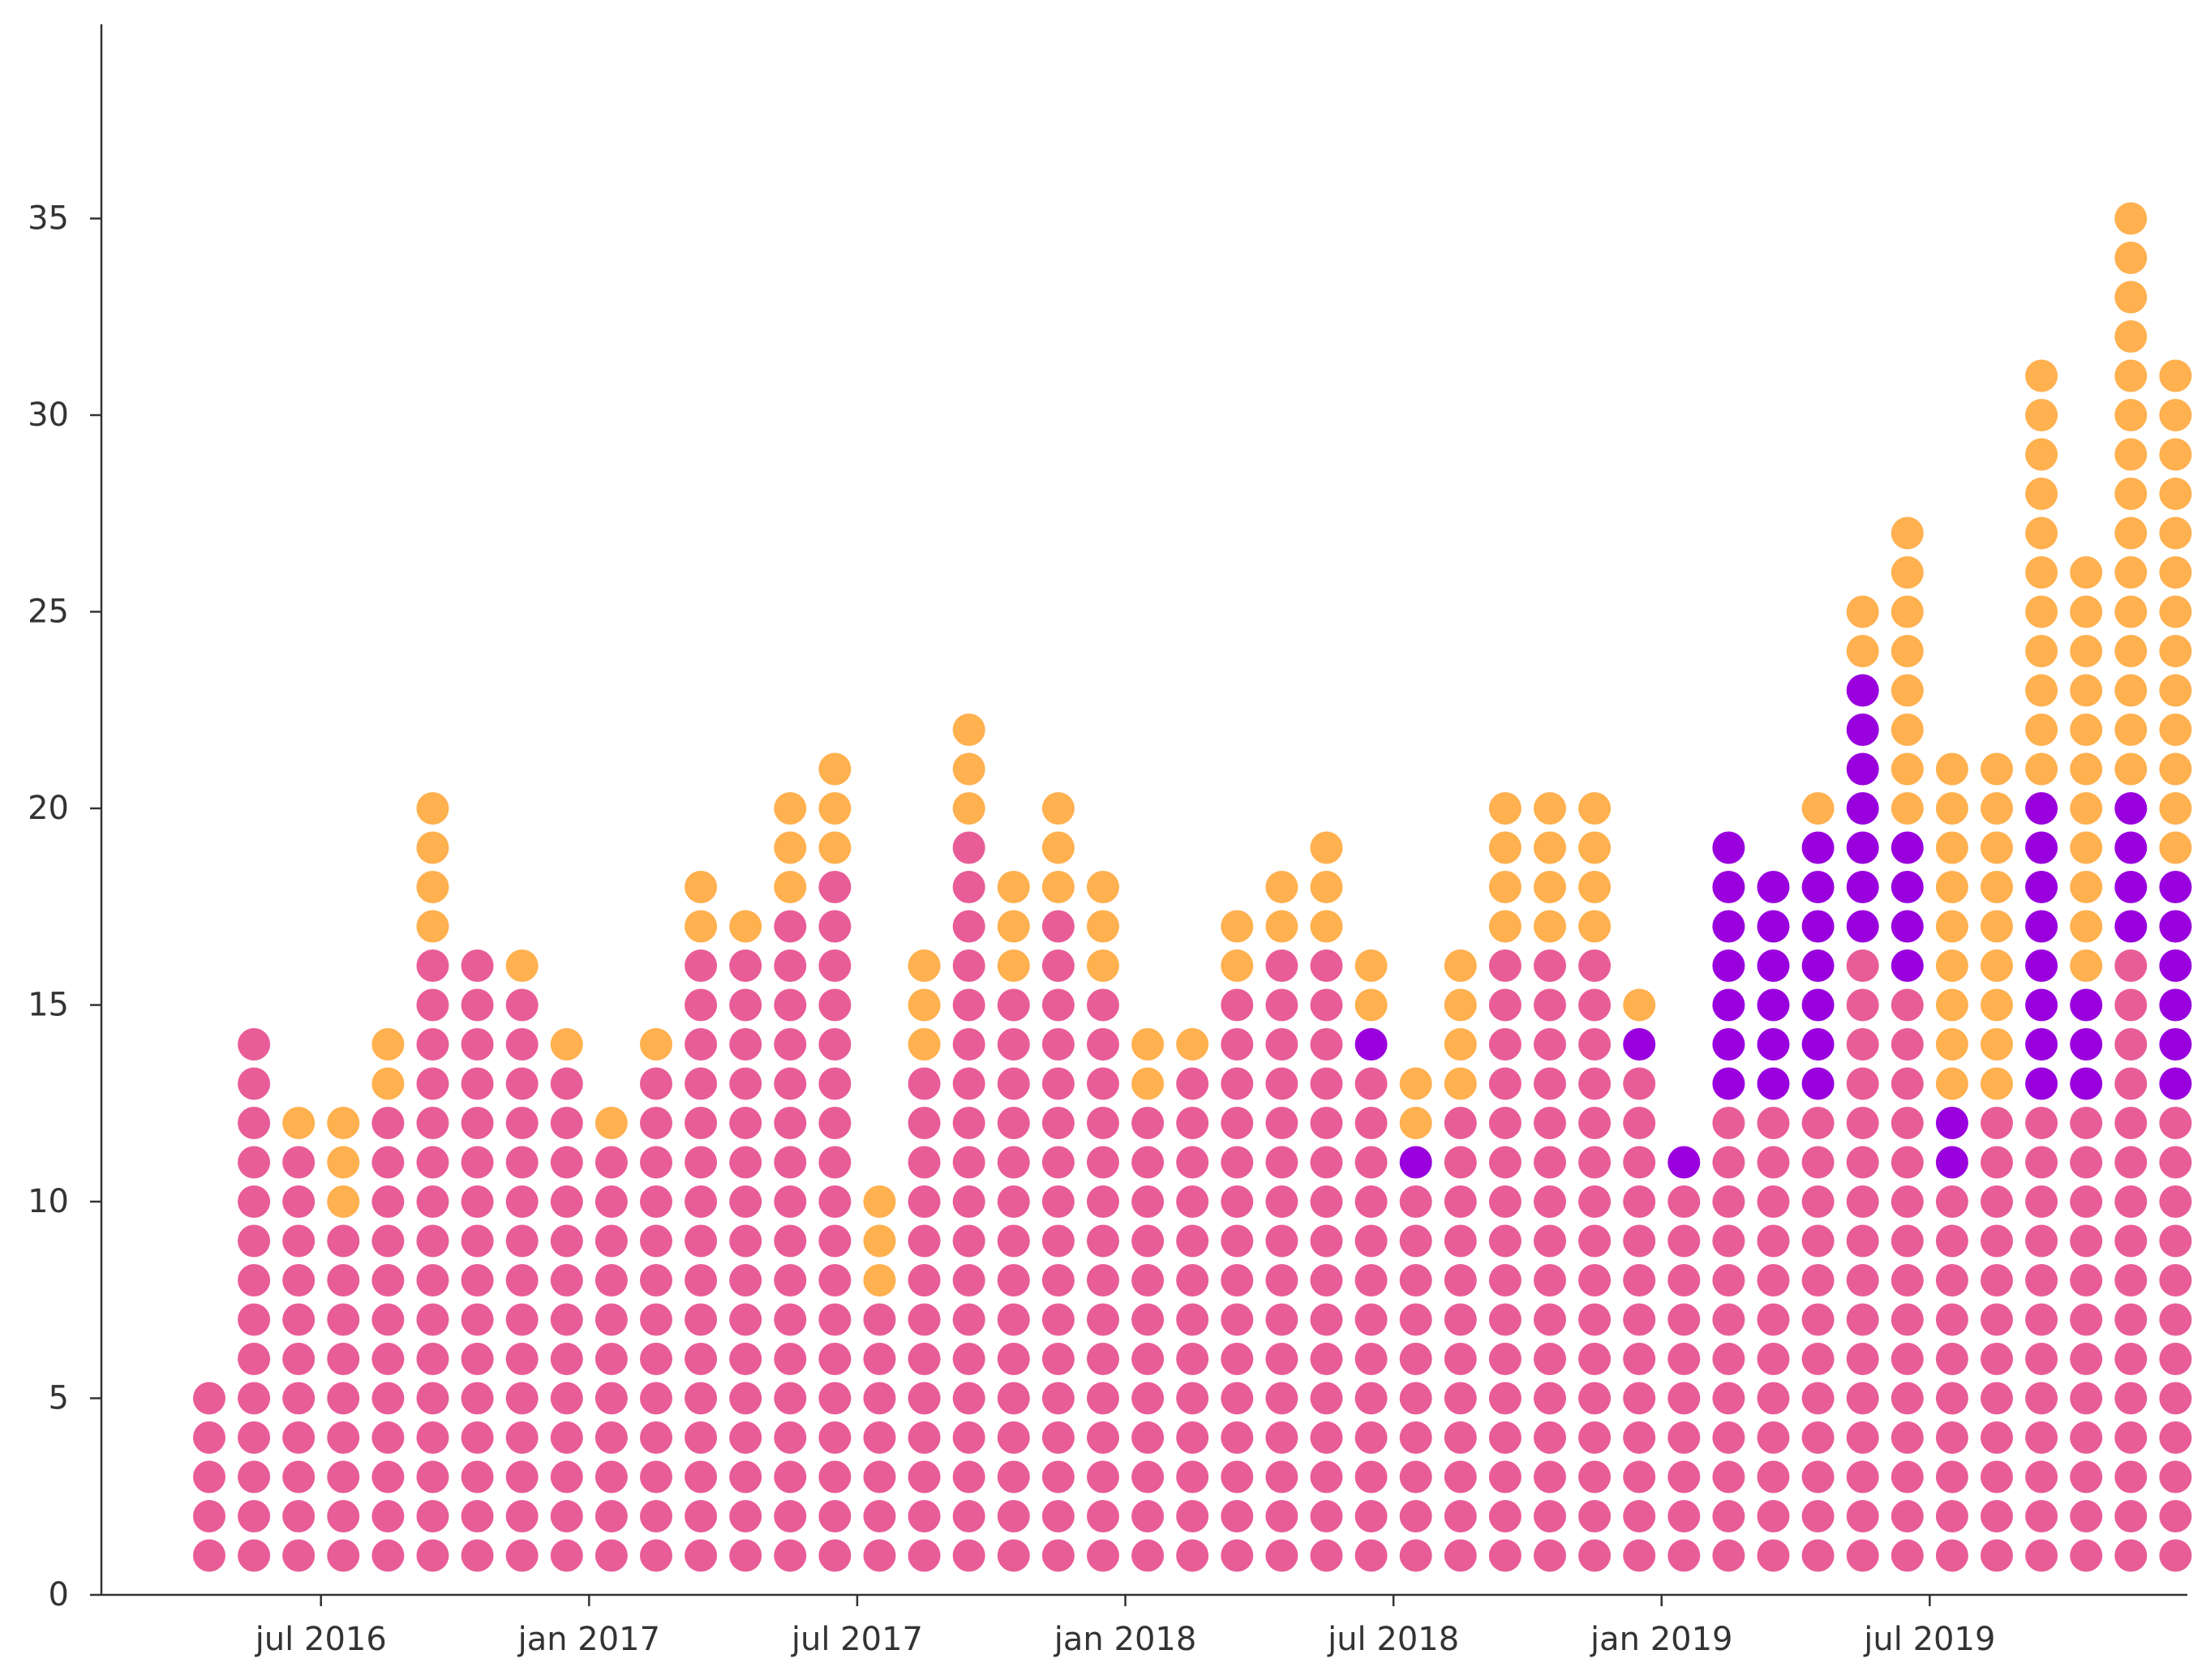 The height and width of the screenshot is (1680, 2206). I want to click on x-tick-label: jul 2019, so click(1929, 1640).